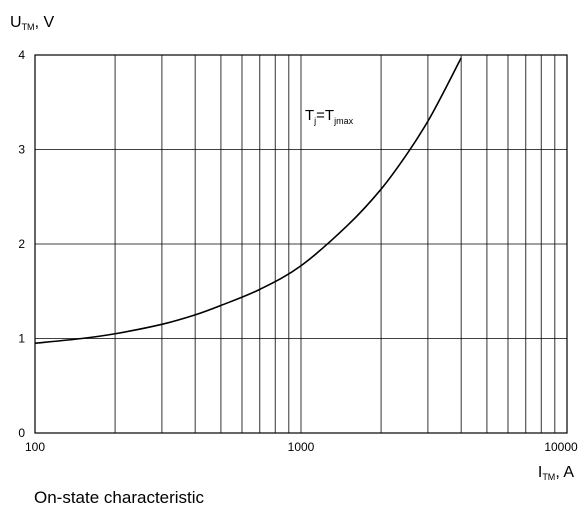 This screenshot has width=588, height=510. What do you see at coordinates (21, 150) in the screenshot?
I see `y-tick-label: 3` at bounding box center [21, 150].